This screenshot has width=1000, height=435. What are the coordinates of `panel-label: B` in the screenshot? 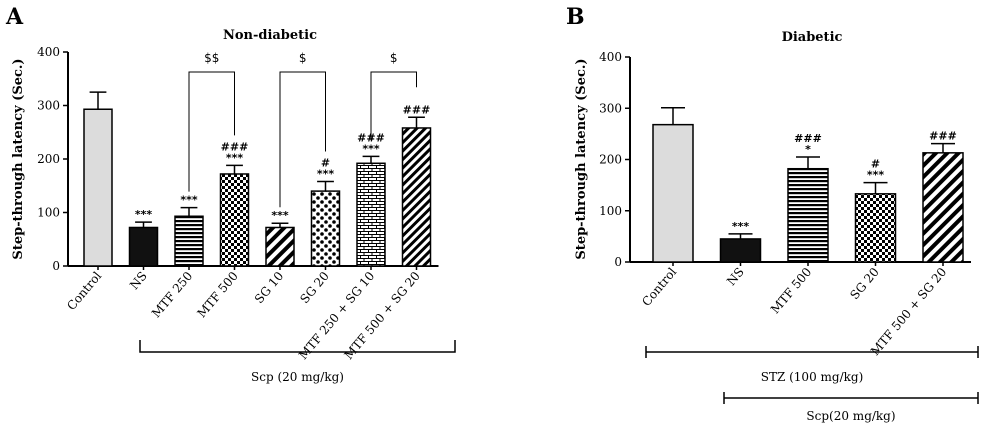 It's located at (575, 17).